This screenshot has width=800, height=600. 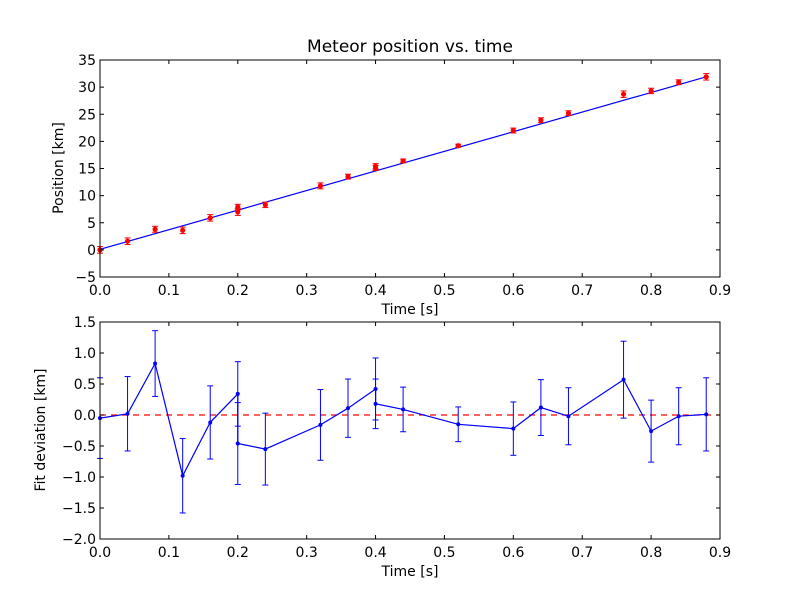 I want to click on y-tick-label: −1.0, so click(x=79, y=478).